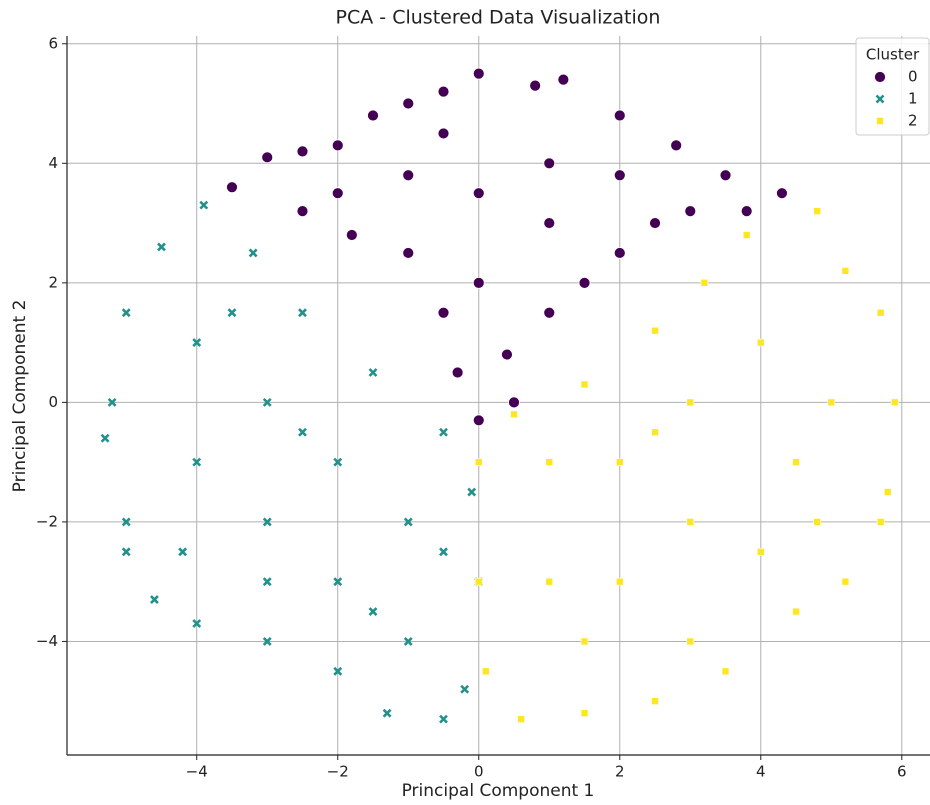 The width and height of the screenshot is (930, 805). What do you see at coordinates (53, 402) in the screenshot?
I see `y-tick-label: 0` at bounding box center [53, 402].